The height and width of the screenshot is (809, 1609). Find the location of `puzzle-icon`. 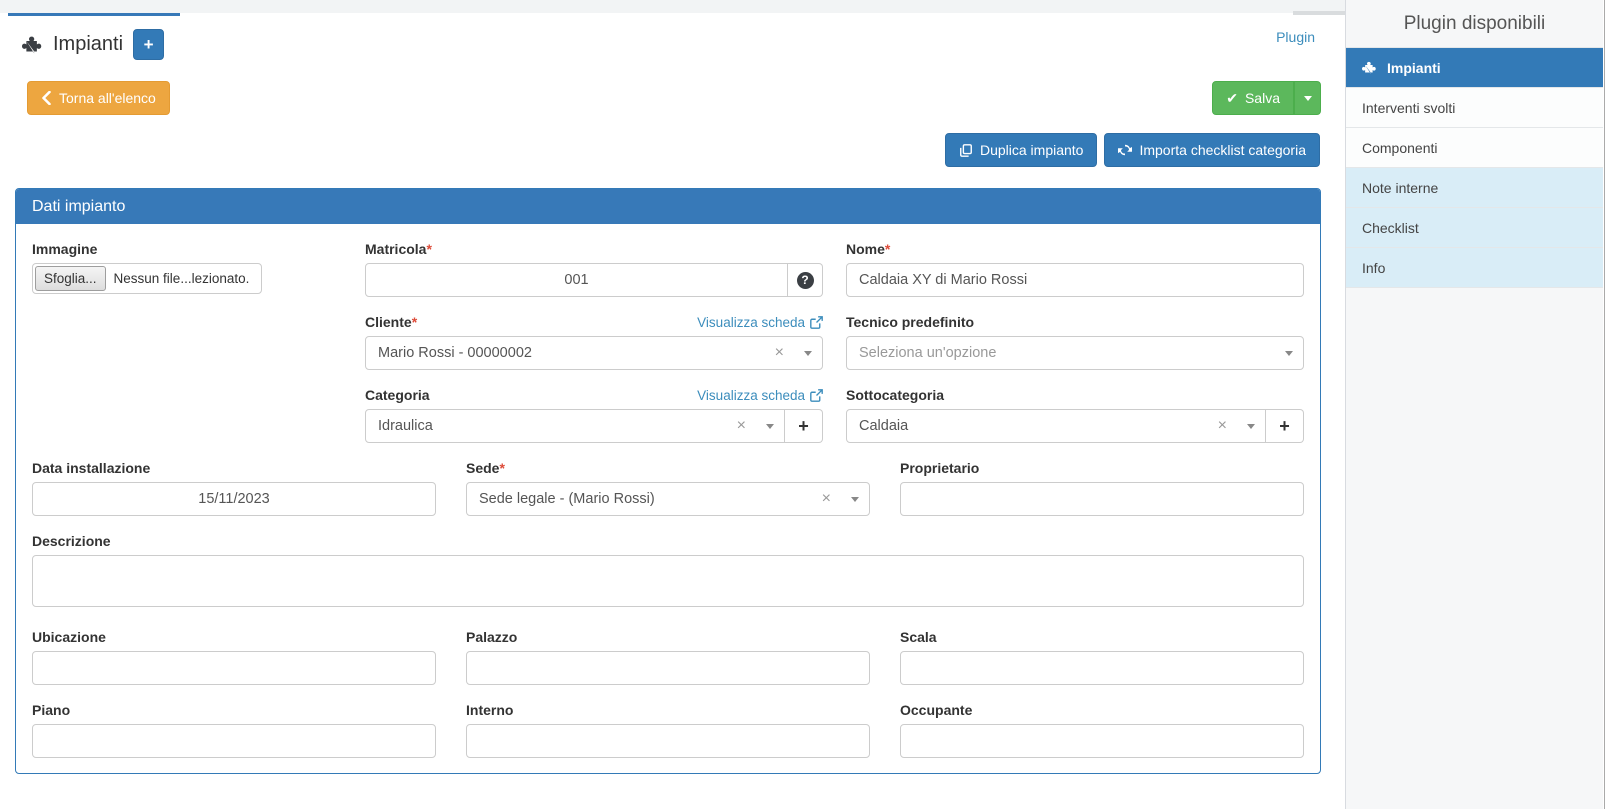

puzzle-icon is located at coordinates (32, 44).